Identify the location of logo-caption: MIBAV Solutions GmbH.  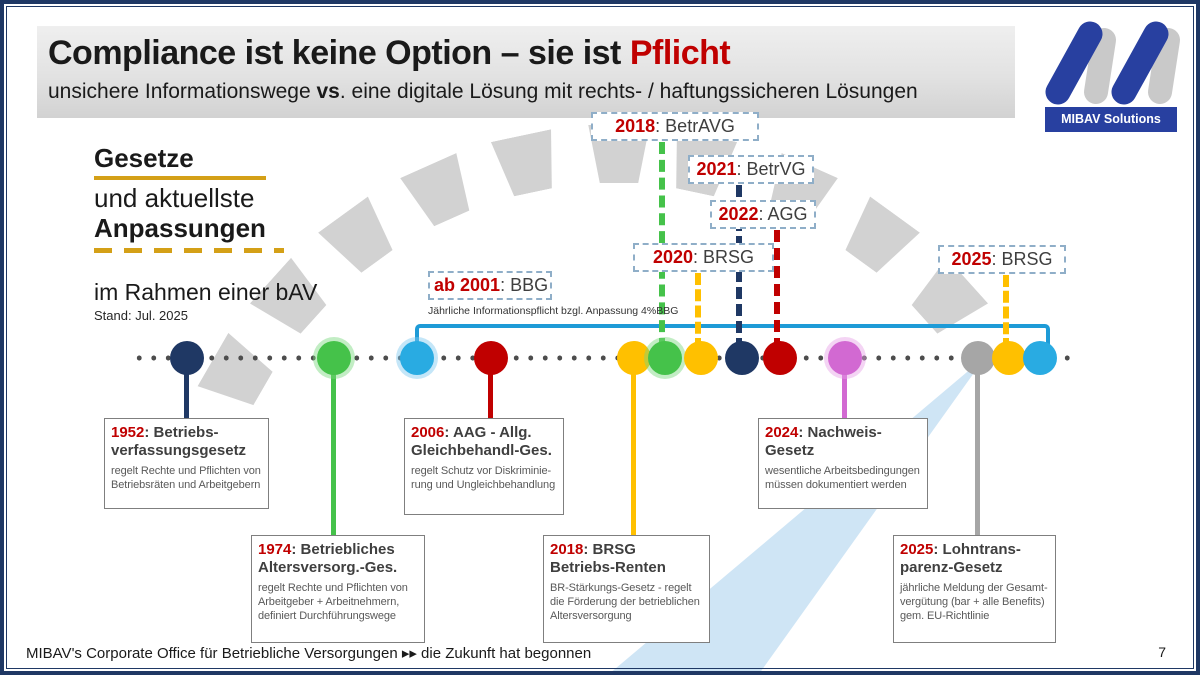
(1111, 129).